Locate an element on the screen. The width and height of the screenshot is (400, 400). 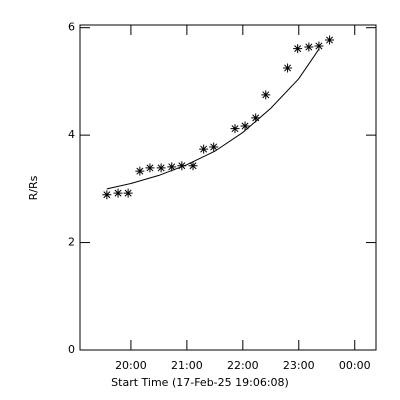
x-tick-label: 22:00 is located at coordinates (243, 365).